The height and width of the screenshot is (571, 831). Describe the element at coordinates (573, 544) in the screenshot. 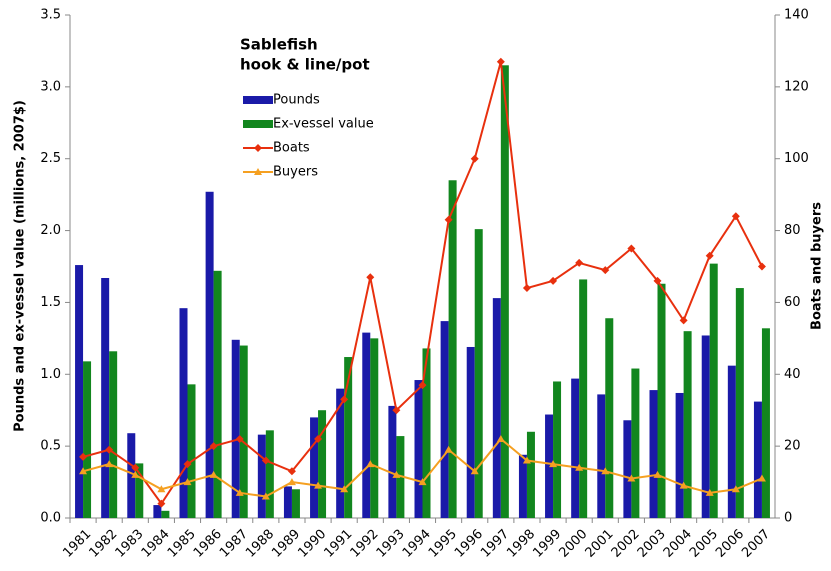

I see `x-tick-label: 2000` at that location.